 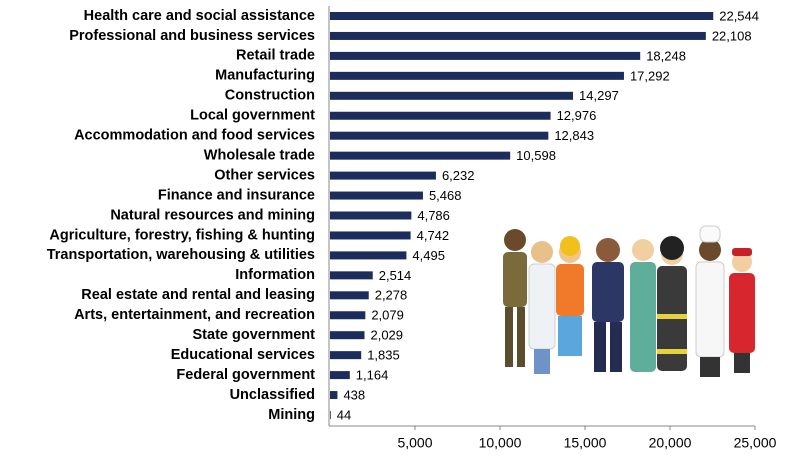 I want to click on value-label: 2,278, so click(x=391, y=295).